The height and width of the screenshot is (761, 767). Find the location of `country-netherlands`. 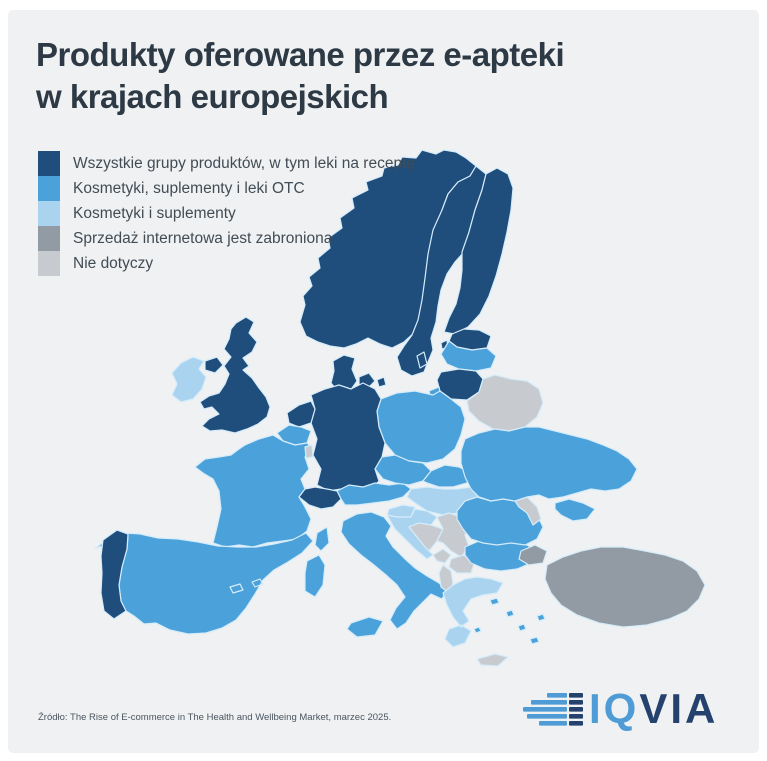

country-netherlands is located at coordinates (301, 414).